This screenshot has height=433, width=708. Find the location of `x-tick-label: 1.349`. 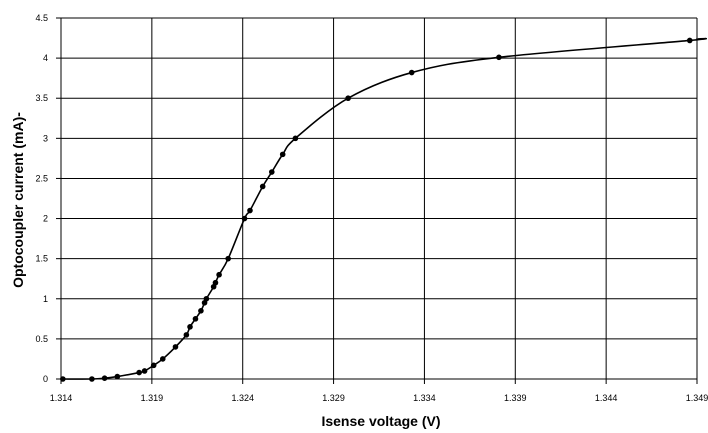

x-tick-label: 1.349 is located at coordinates (697, 398).